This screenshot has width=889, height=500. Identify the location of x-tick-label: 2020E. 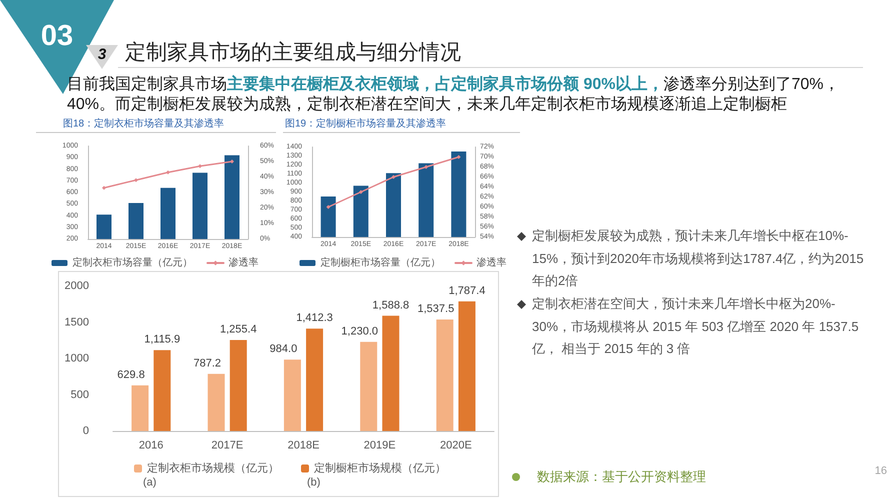
(456, 446).